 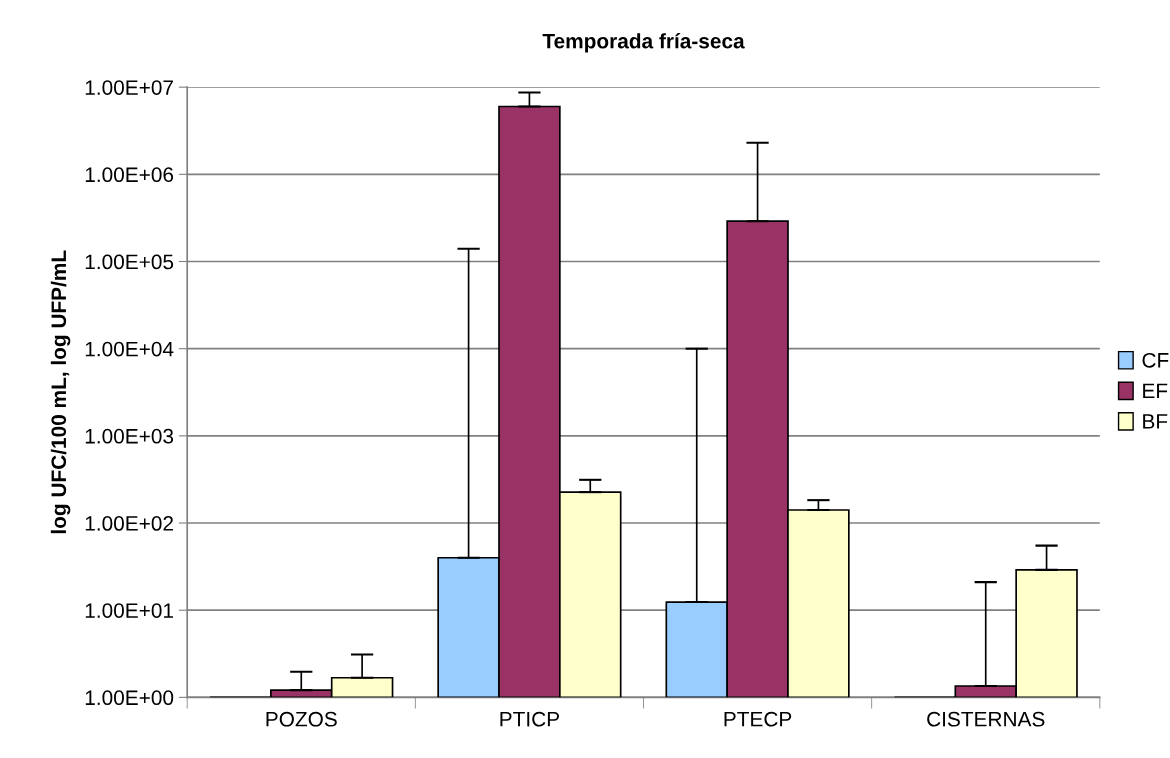 What do you see at coordinates (986, 719) in the screenshot?
I see `x-tick-label: CISTERNAS` at bounding box center [986, 719].